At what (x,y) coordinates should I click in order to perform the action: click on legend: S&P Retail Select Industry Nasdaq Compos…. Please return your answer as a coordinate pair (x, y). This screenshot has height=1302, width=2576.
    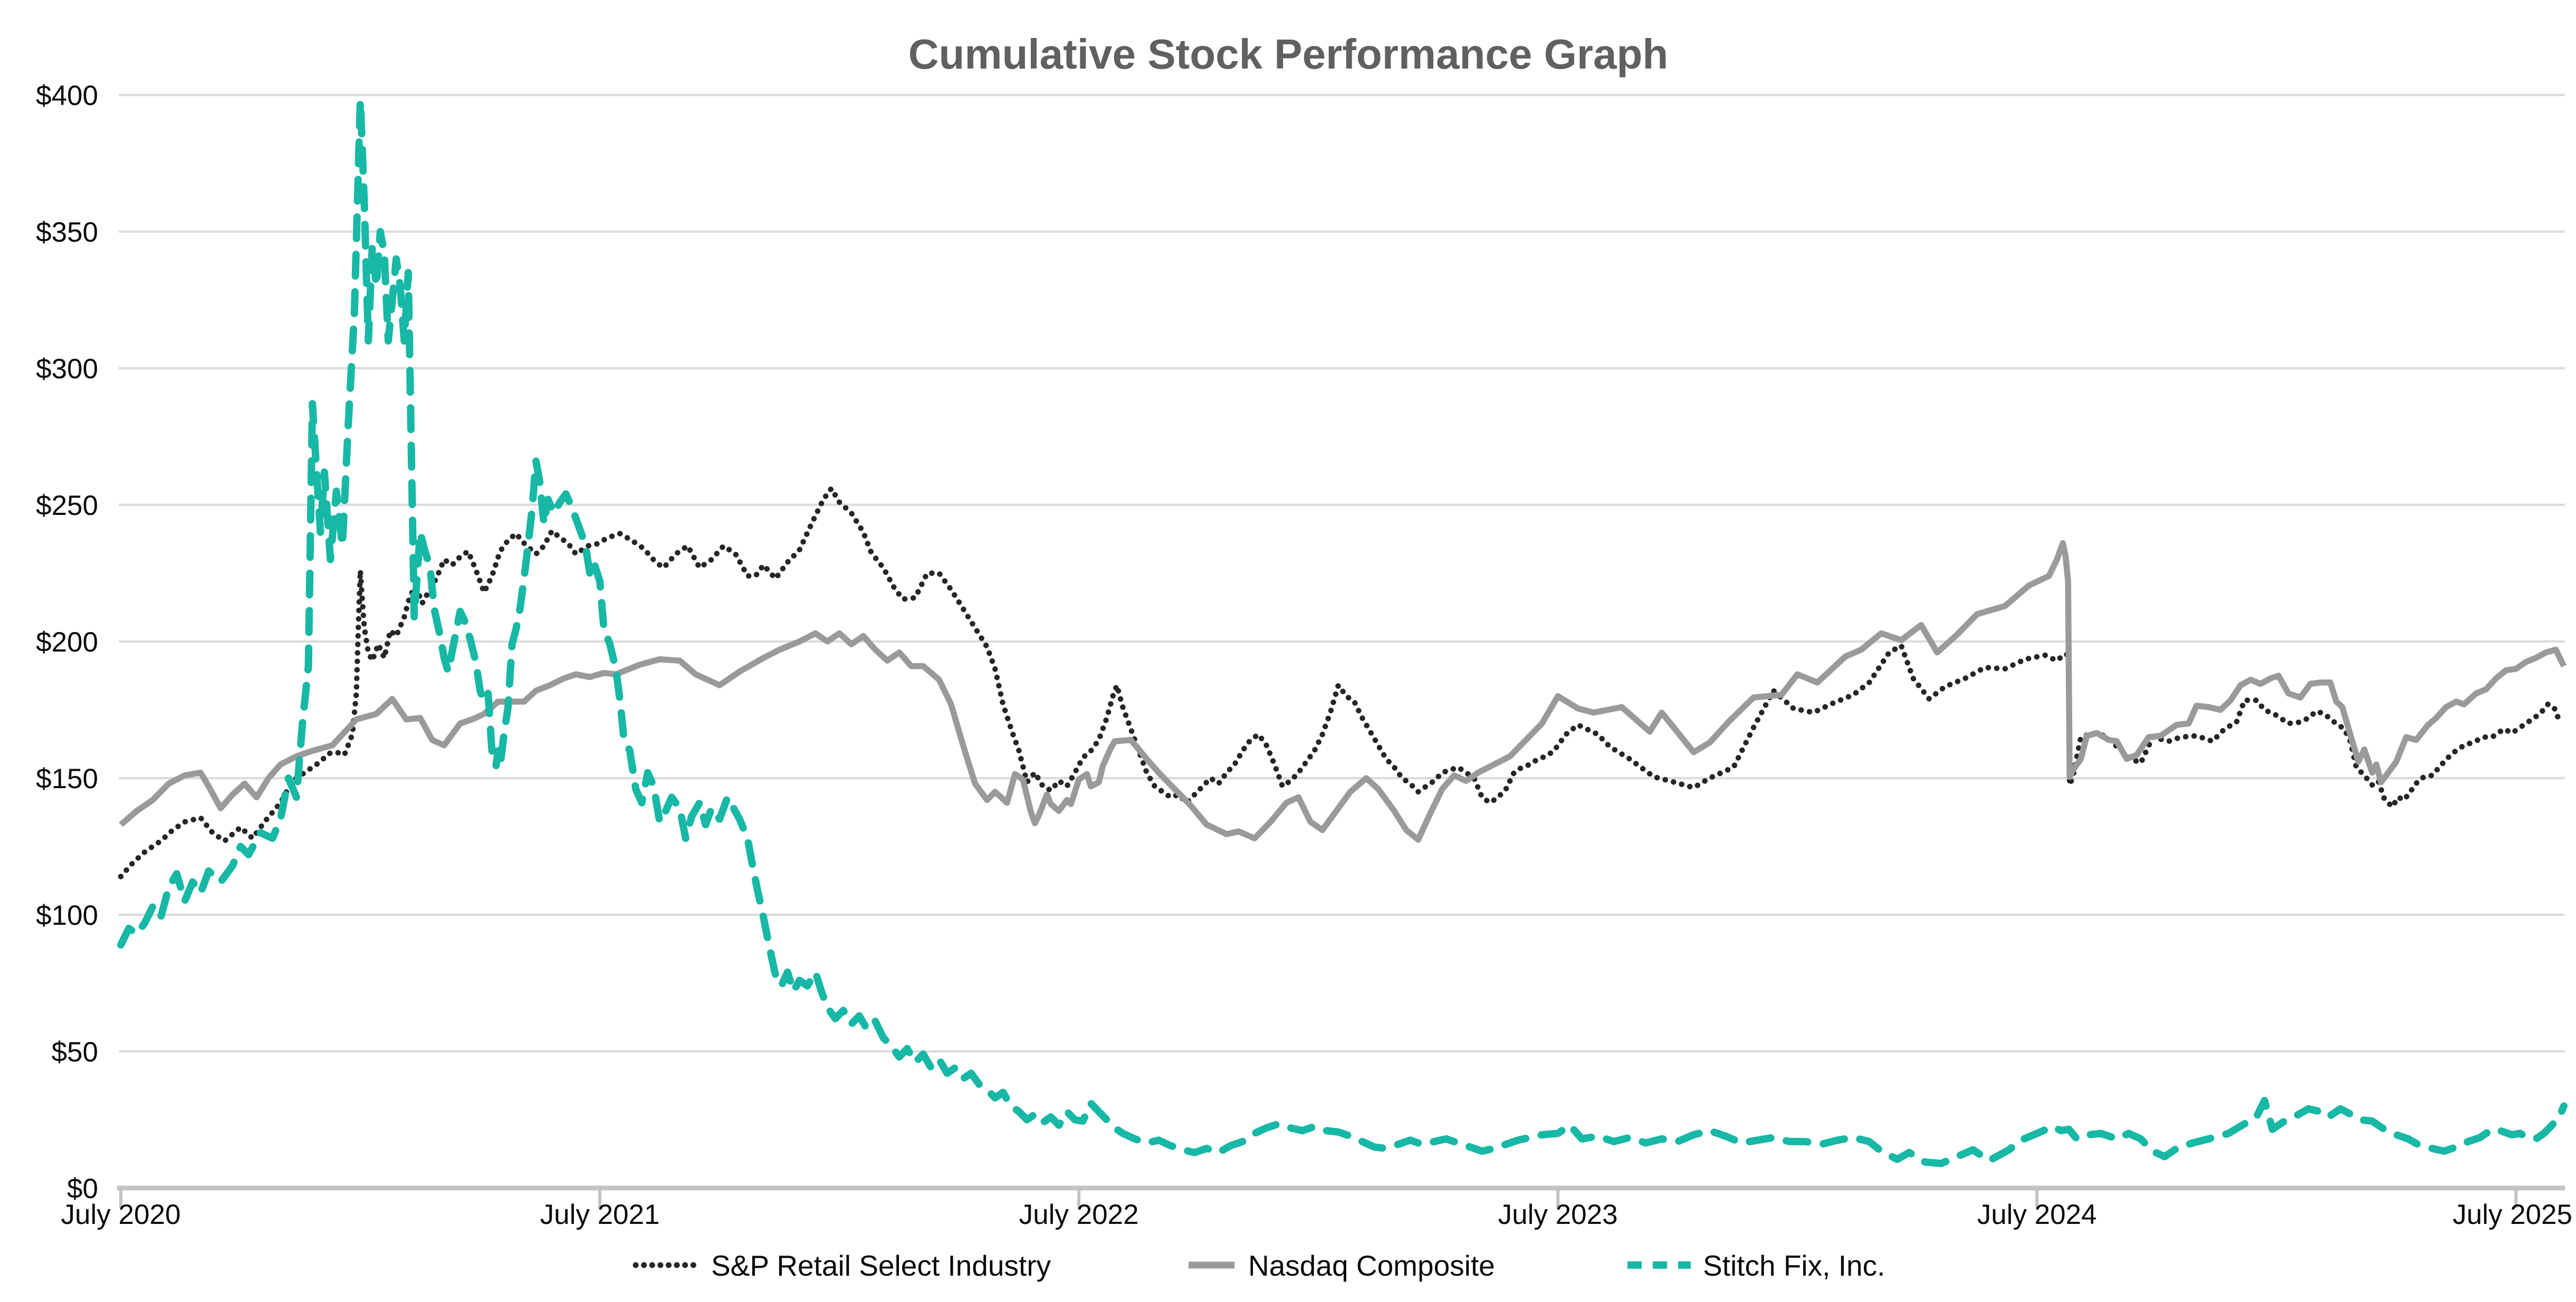
    Looking at the image, I should click on (1259, 1265).